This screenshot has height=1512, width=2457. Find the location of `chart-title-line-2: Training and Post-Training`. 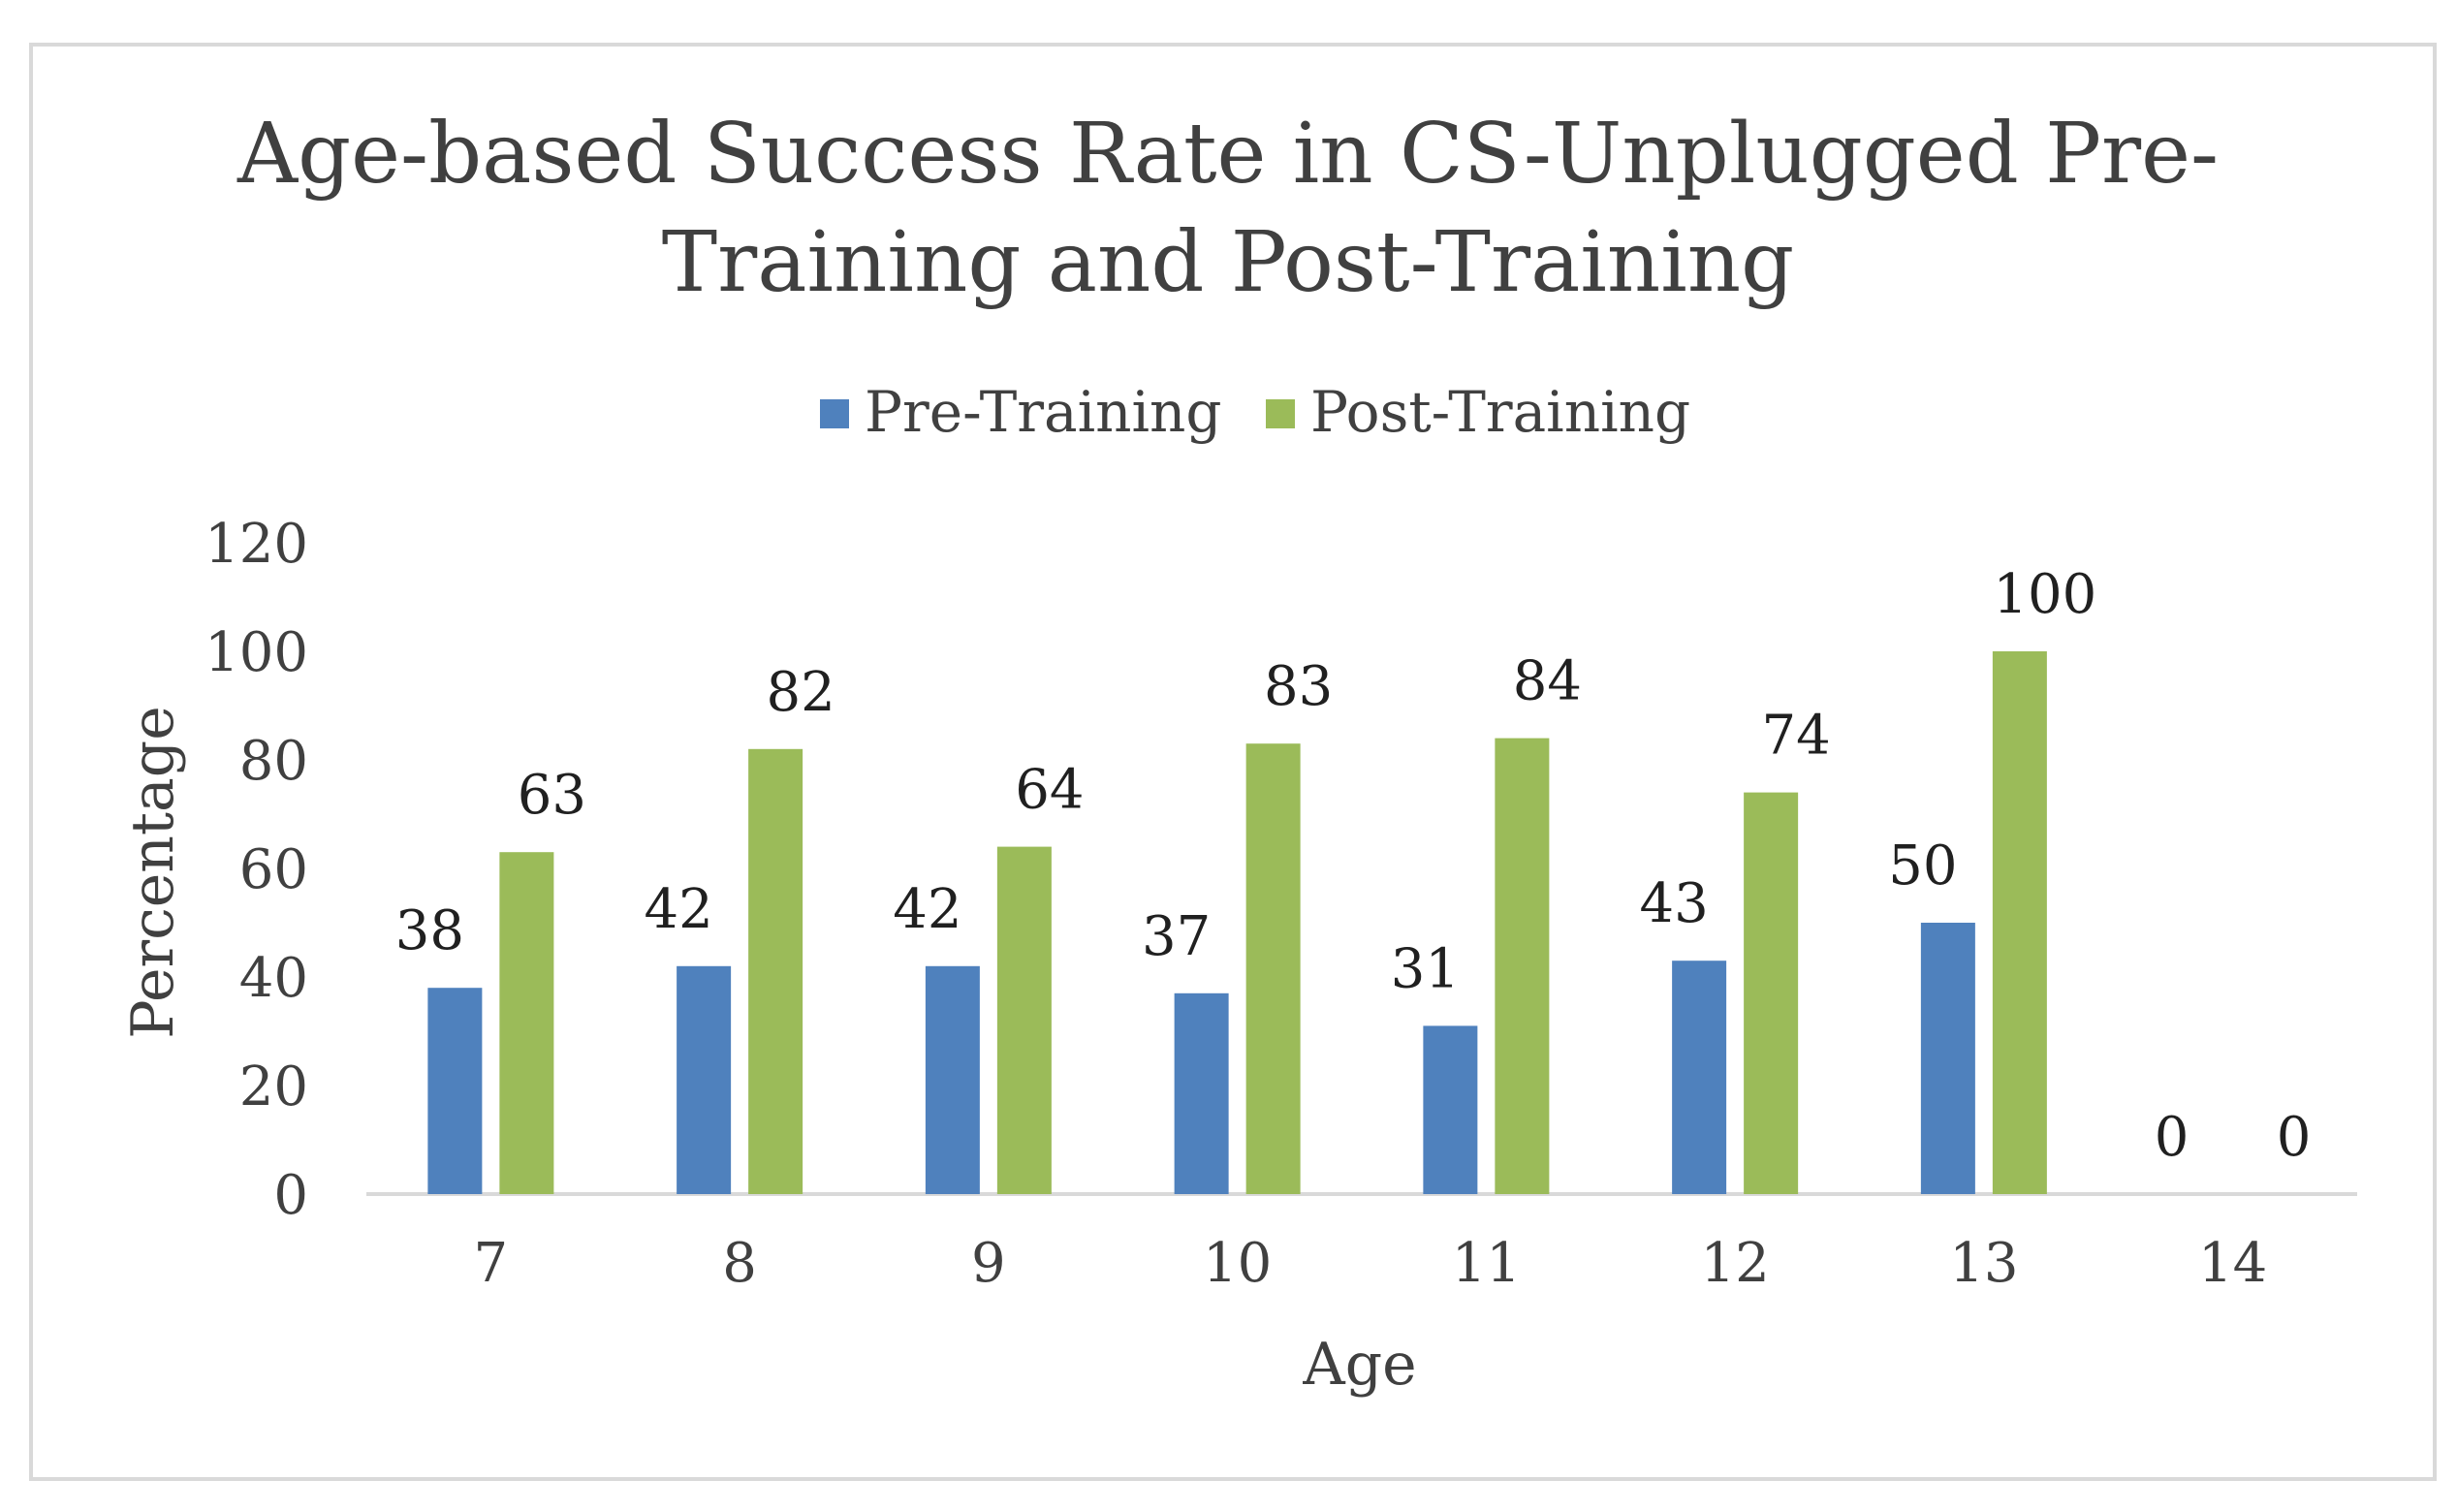

chart-title-line-2: Training and Post-Training is located at coordinates (1228, 263).